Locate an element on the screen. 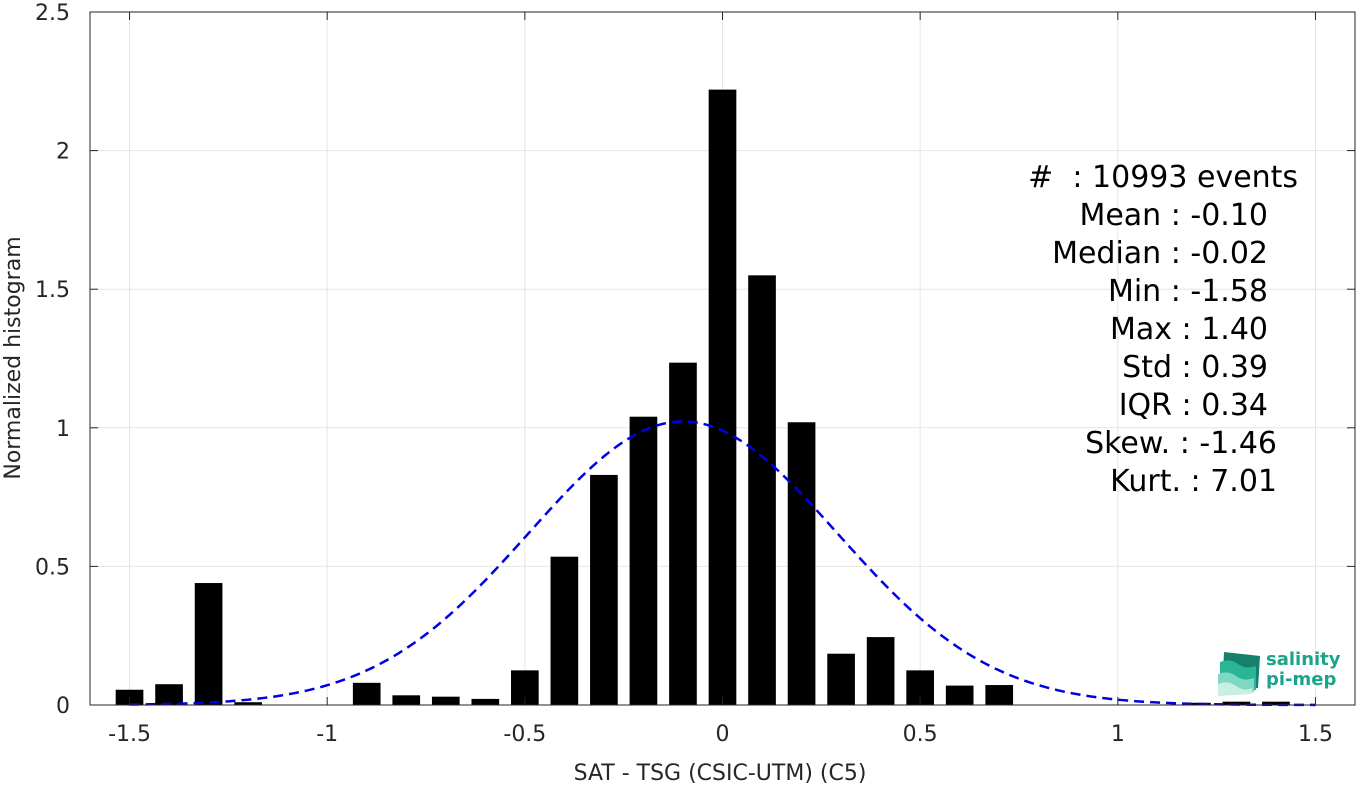 This screenshot has width=1367, height=785. x-tick-label: 1 is located at coordinates (1118, 734).